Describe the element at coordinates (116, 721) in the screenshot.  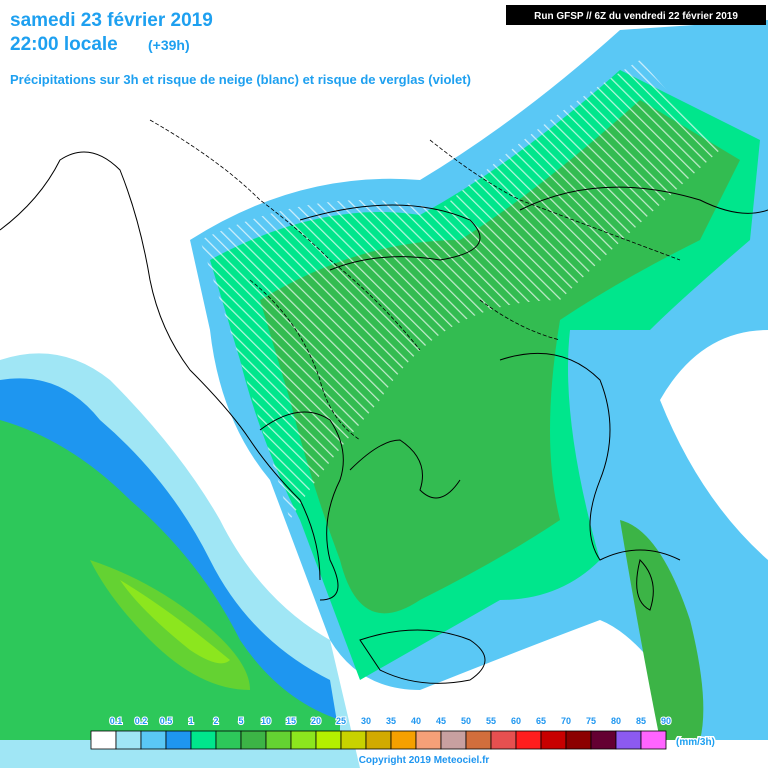
I see `legend-label: 0.1` at that location.